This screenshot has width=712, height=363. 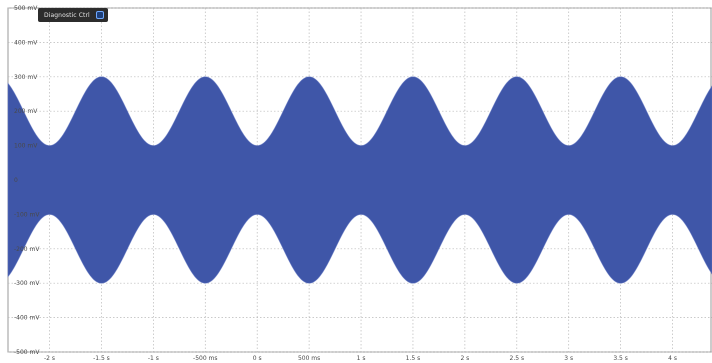 What do you see at coordinates (26, 111) in the screenshot?
I see `y-tick-label: 200 mV` at bounding box center [26, 111].